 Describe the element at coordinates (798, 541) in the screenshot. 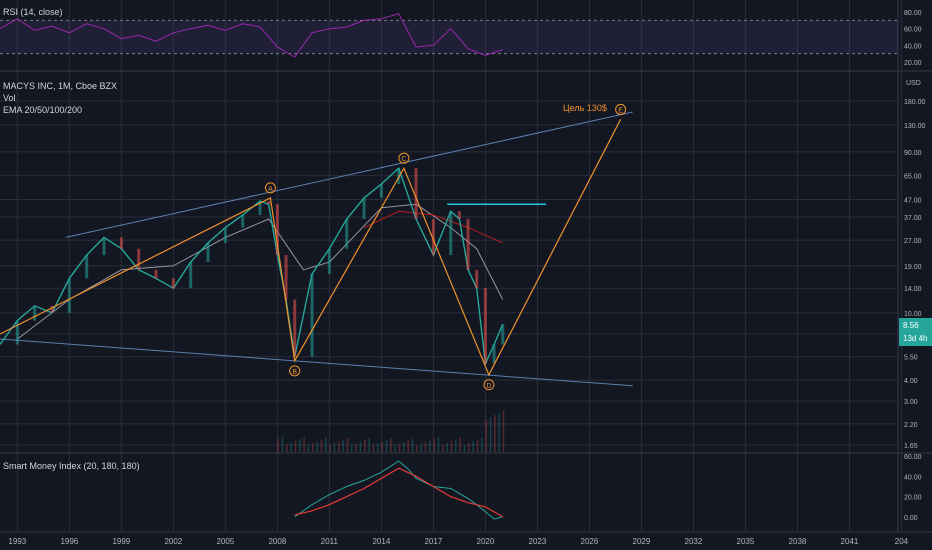

I see `x-tick-label: 2038` at that location.